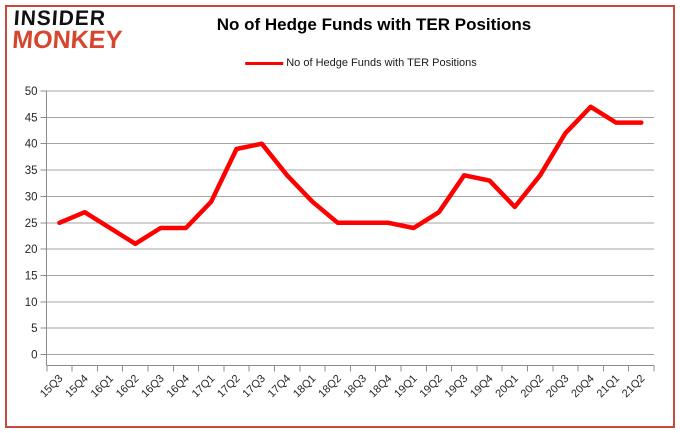 The width and height of the screenshot is (680, 433). Describe the element at coordinates (583, 387) in the screenshot. I see `x-tick-label: 20Q4` at that location.